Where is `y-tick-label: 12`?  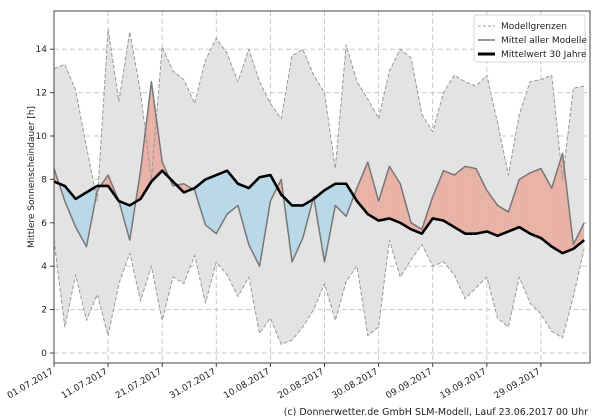
y-tick-label: 12 is located at coordinates (41, 94).